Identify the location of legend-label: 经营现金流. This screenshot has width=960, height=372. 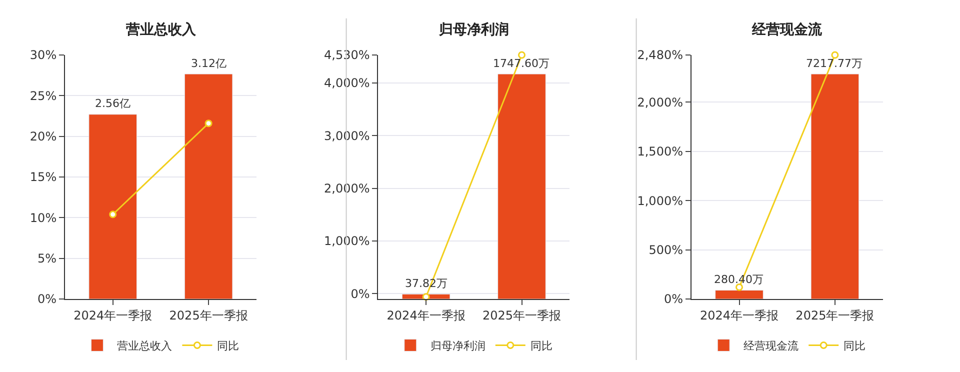
(771, 346).